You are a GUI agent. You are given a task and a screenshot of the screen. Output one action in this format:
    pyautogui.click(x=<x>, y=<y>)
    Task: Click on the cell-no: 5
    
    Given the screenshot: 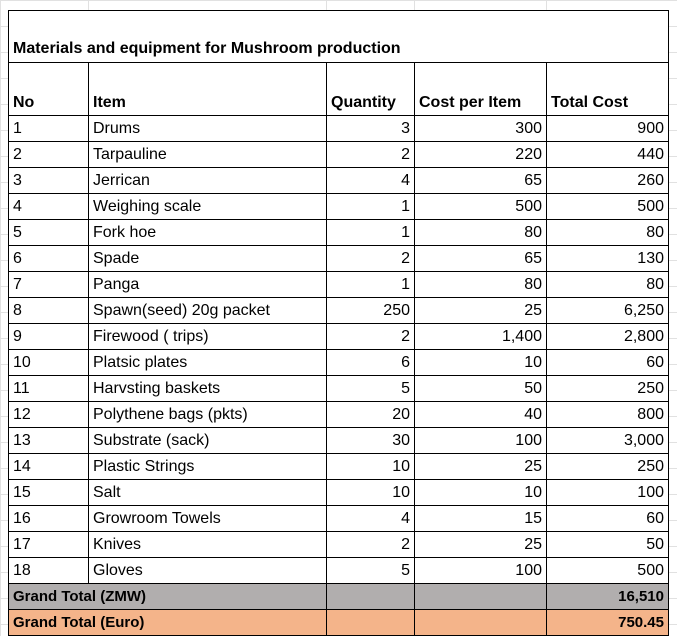 What is the action you would take?
    pyautogui.click(x=48, y=232)
    